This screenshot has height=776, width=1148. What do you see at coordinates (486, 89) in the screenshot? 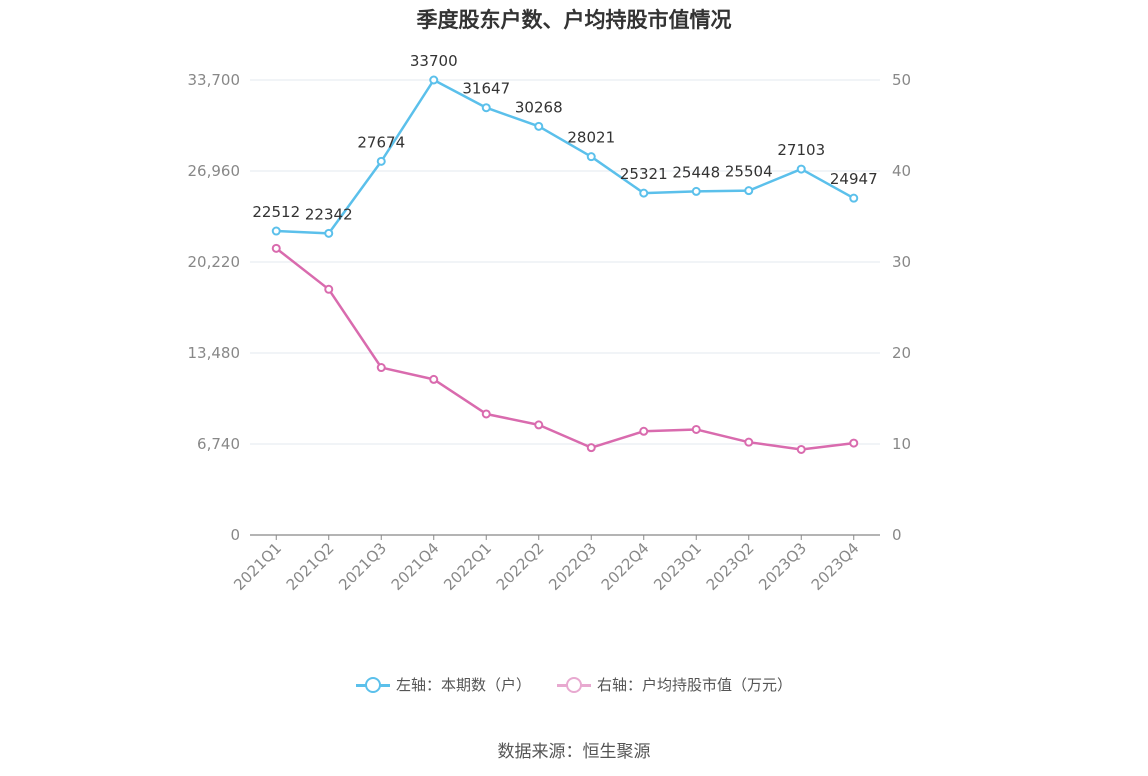
I see `data-label: 31647` at bounding box center [486, 89].